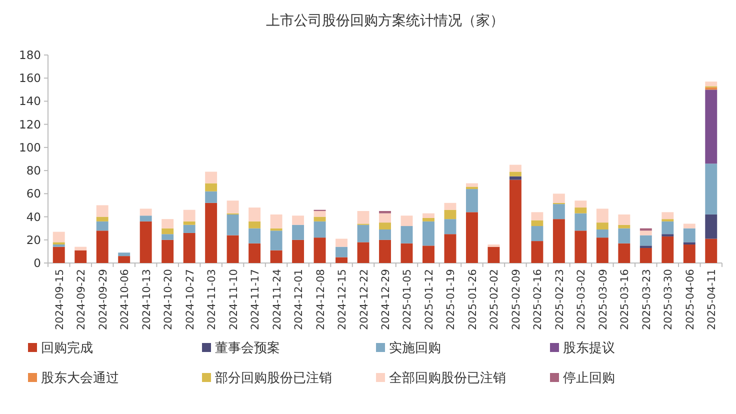 The width and height of the screenshot is (736, 414). What do you see at coordinates (342, 299) in the screenshot?
I see `x-tick-label: 2024-12-15` at bounding box center [342, 299].